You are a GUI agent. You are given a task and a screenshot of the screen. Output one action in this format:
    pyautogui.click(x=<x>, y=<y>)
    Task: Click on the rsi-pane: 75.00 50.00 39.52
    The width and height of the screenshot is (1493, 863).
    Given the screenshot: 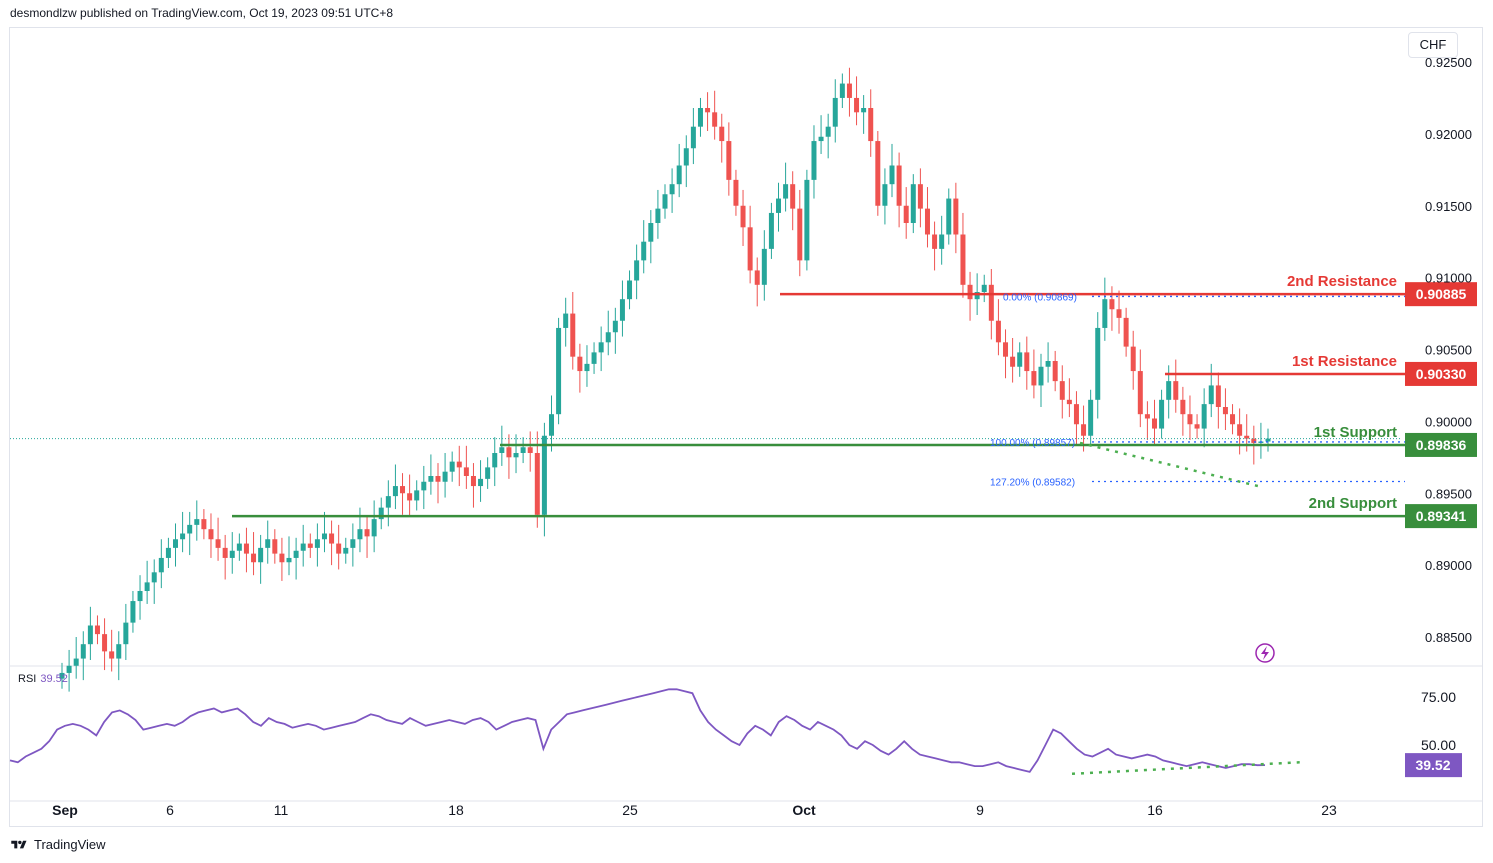 What is the action you would take?
    pyautogui.click(x=735, y=733)
    